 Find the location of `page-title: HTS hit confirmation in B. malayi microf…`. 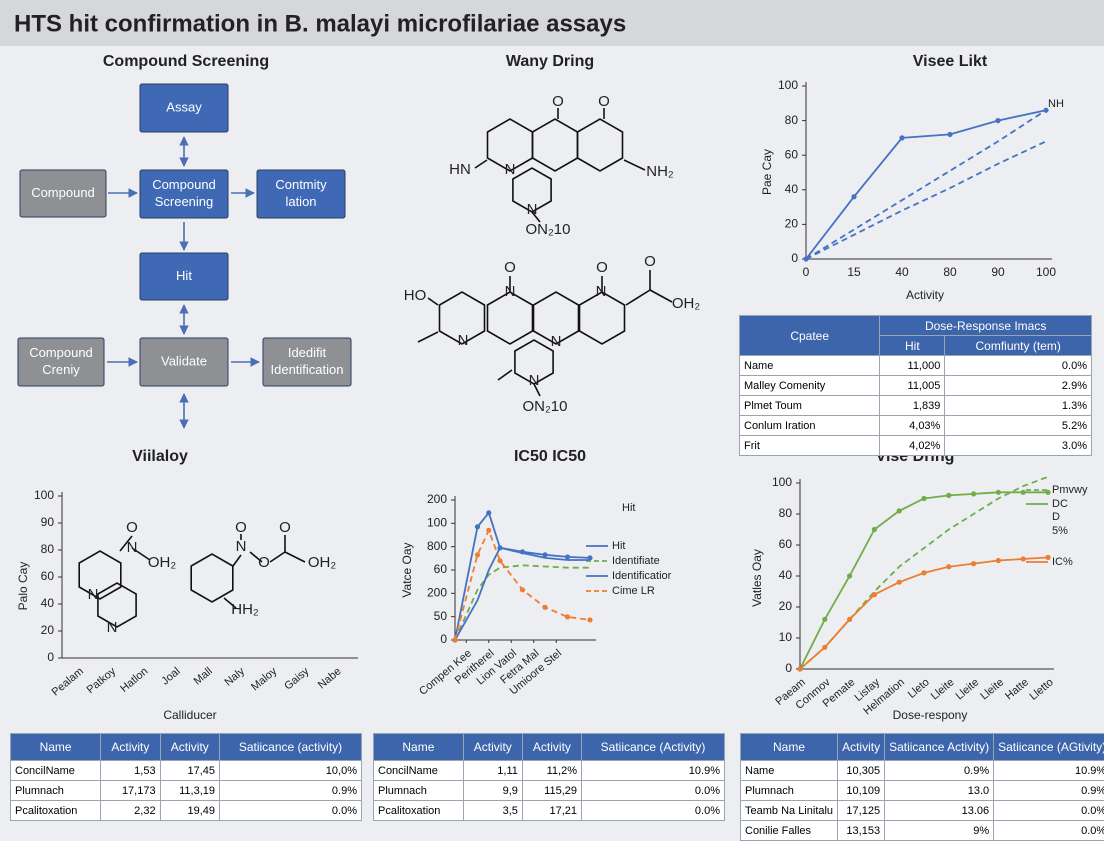

page-title: HTS hit confirmation in B. malayi microf… is located at coordinates (320, 23).